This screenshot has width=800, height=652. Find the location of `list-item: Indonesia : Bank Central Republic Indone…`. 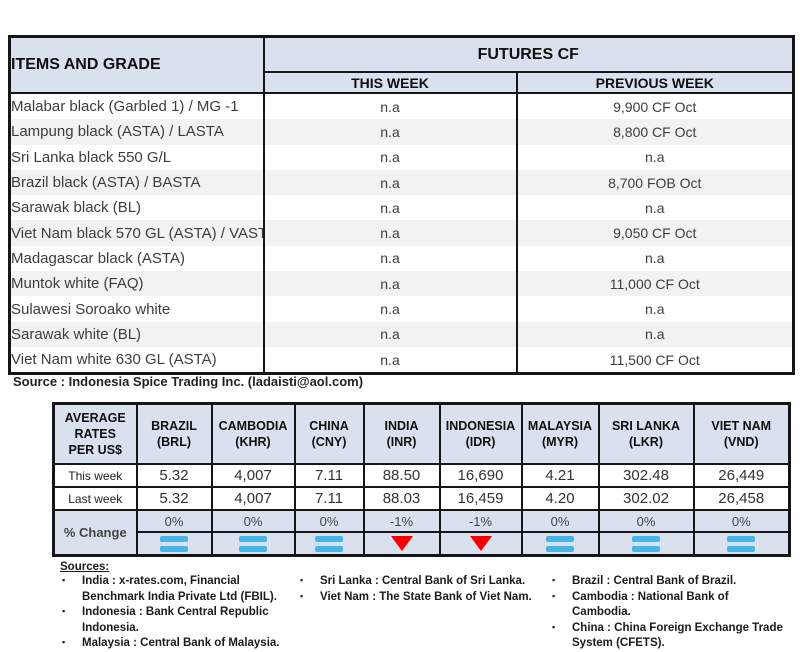

list-item: Indonesia : Bank Central Republic Indone… is located at coordinates (177, 620).